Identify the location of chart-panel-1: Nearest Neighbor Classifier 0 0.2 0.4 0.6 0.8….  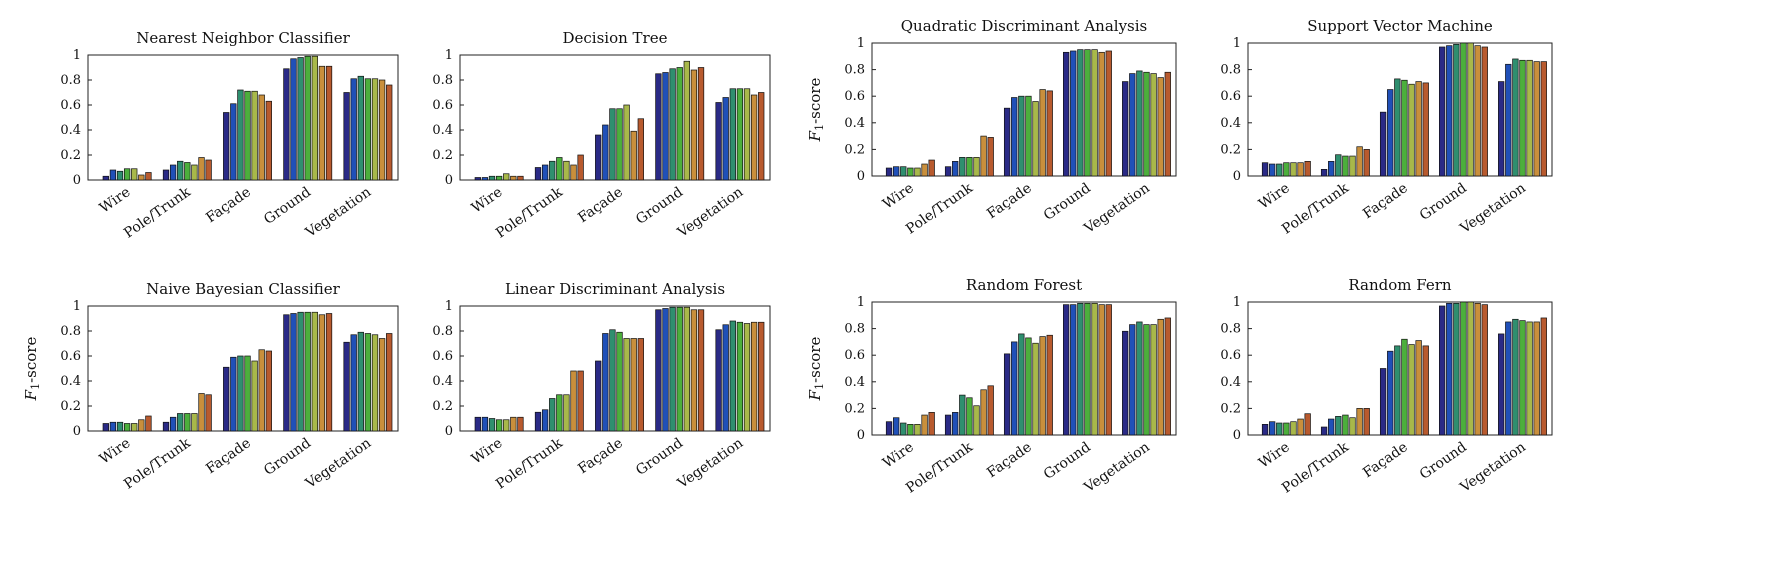
(229, 135).